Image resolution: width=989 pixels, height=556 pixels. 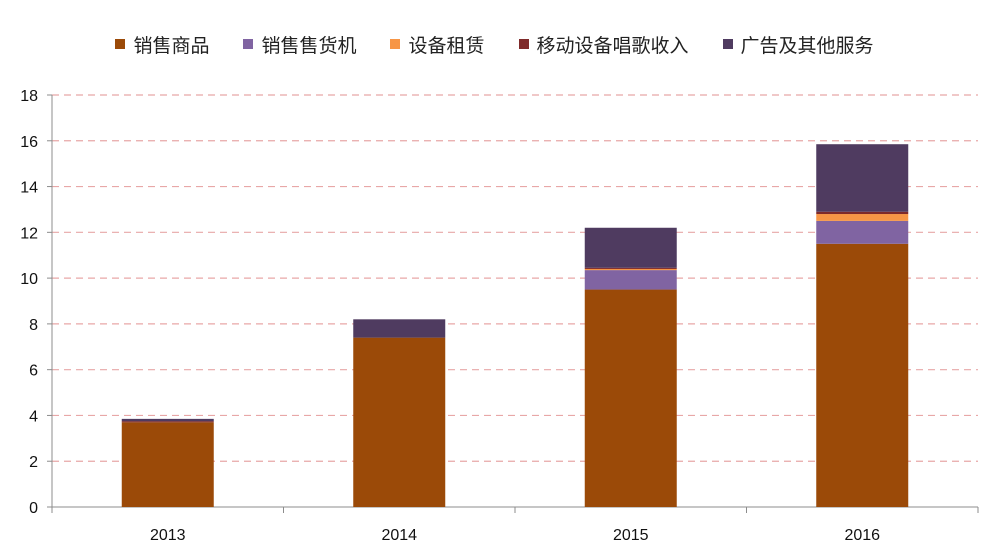 I want to click on x-tick-label: 2013, so click(x=168, y=535).